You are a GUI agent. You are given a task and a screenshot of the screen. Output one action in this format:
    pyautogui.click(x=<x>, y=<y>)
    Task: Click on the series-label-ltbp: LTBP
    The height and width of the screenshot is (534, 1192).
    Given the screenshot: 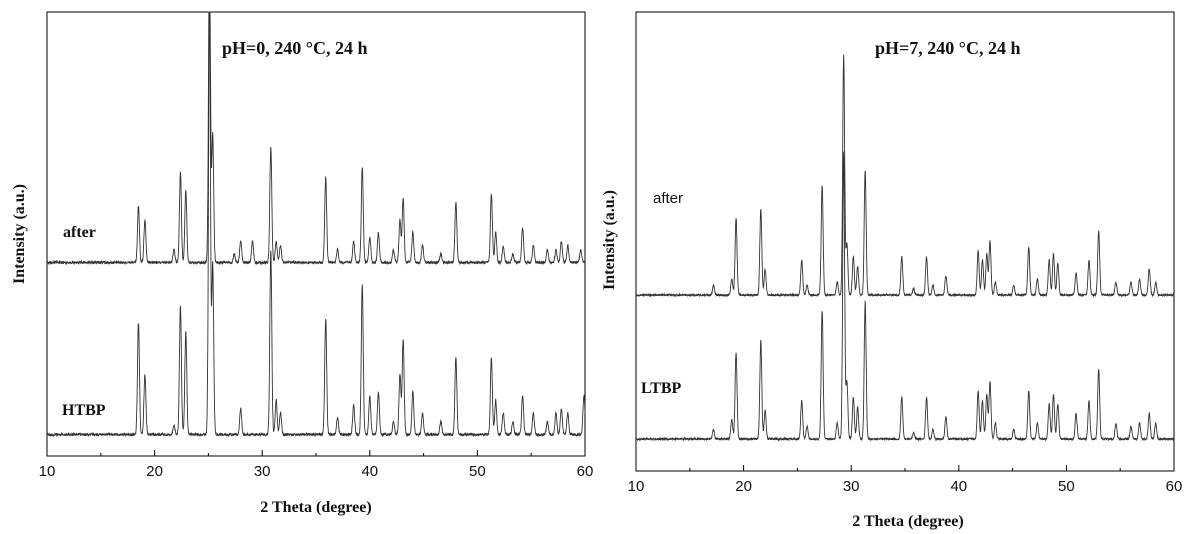 What is the action you would take?
    pyautogui.click(x=661, y=388)
    